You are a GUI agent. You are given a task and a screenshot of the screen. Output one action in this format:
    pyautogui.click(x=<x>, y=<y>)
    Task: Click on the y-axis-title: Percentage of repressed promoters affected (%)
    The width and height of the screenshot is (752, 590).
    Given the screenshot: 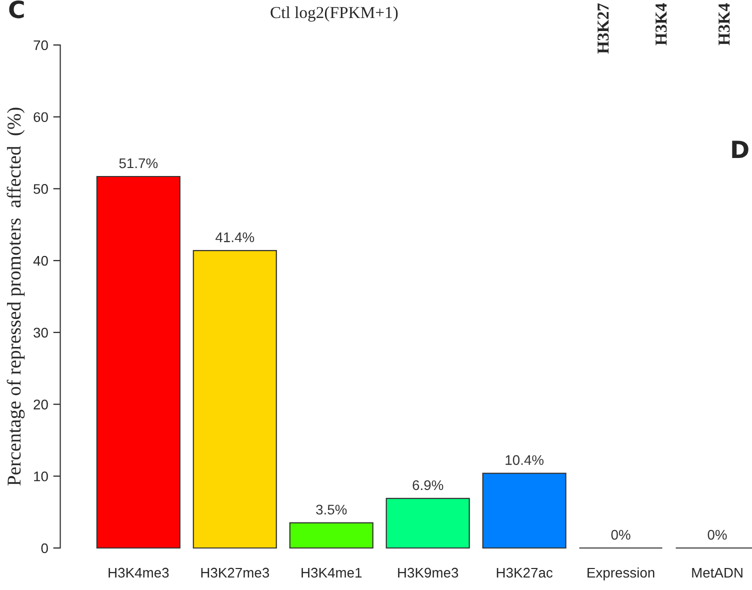 What is the action you would take?
    pyautogui.click(x=15, y=297)
    